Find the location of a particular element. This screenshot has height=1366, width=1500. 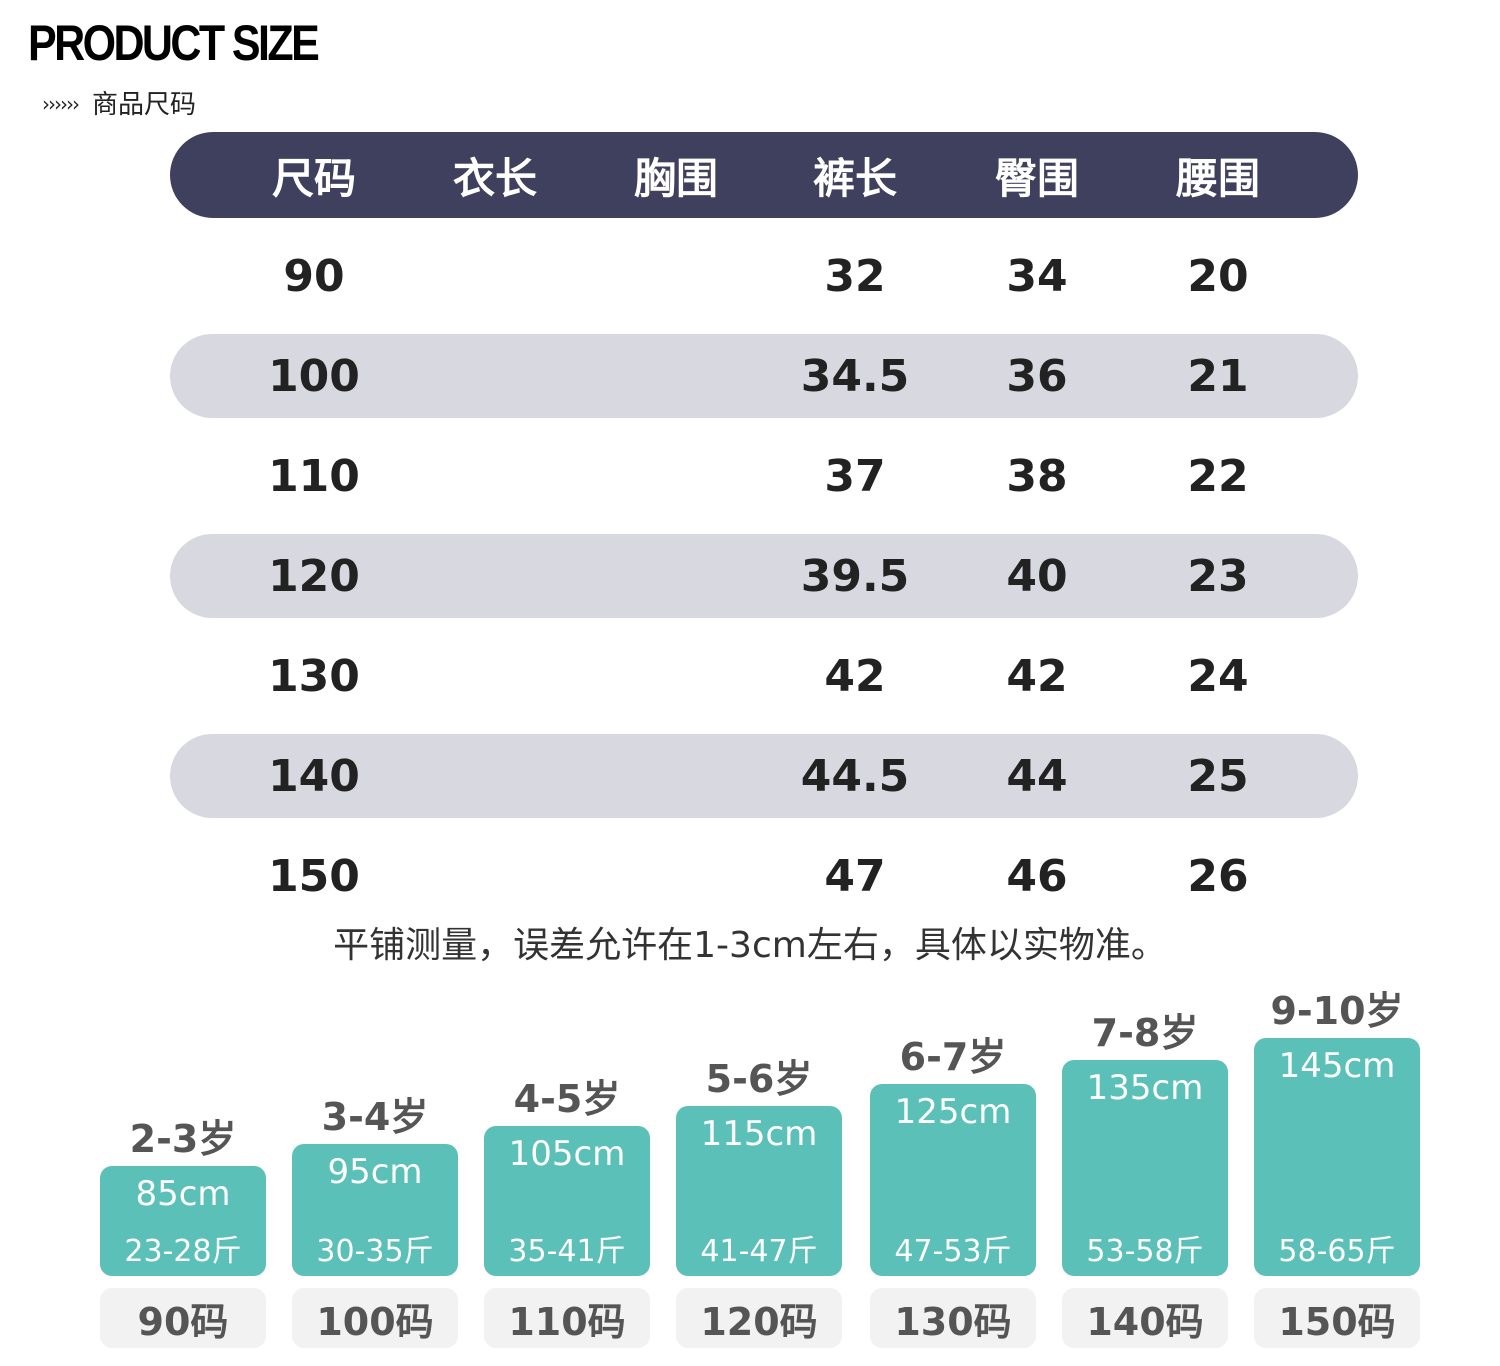

table-row: 130 42 42 24 is located at coordinates (764, 676).